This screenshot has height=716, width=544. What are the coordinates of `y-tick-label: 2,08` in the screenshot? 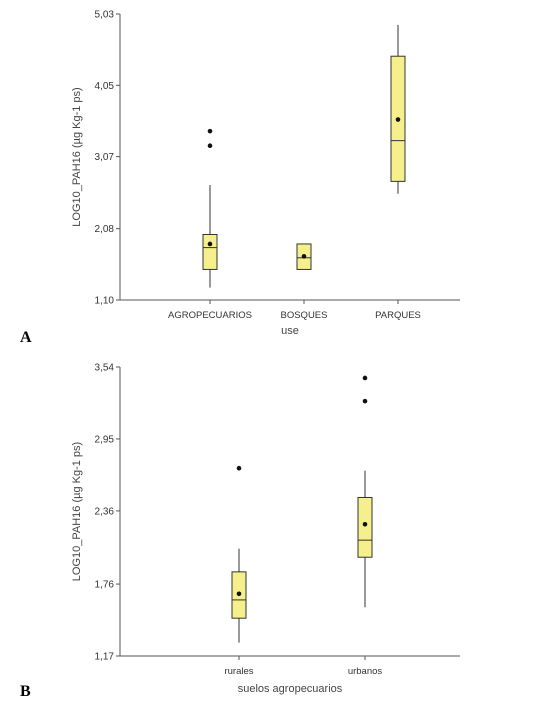 It's located at (105, 229).